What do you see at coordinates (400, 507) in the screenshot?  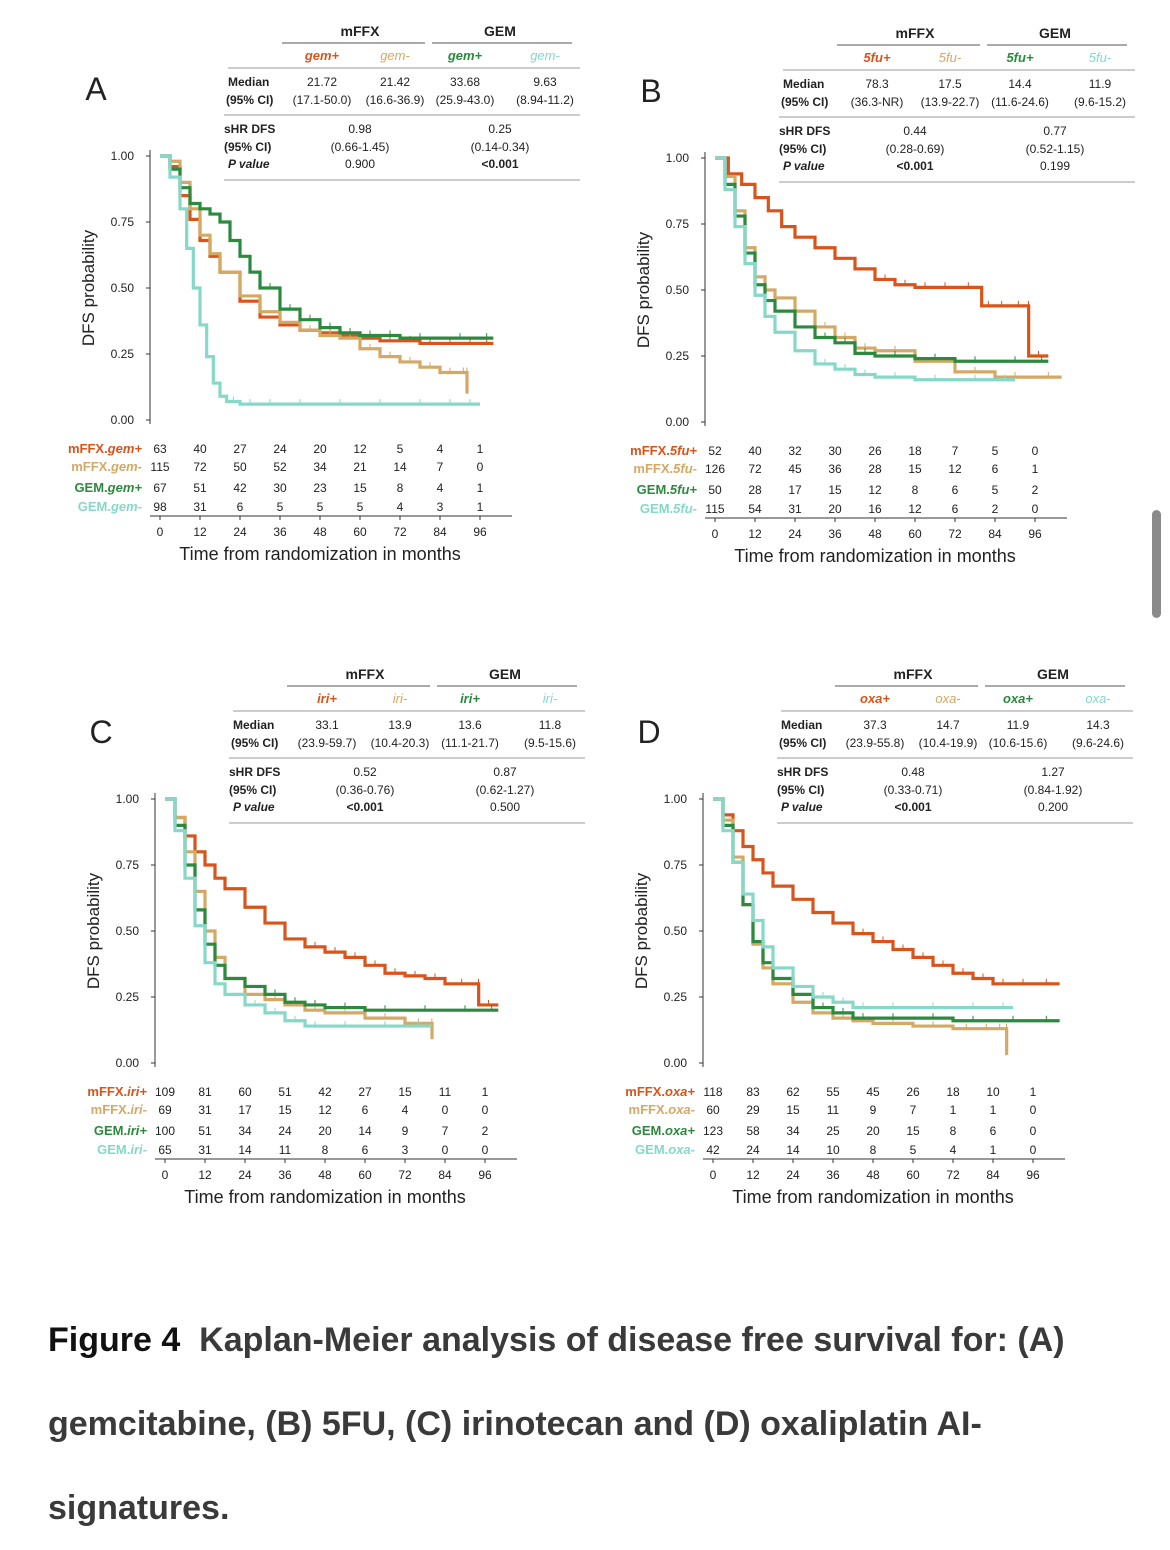 I see `risk-count: 4` at bounding box center [400, 507].